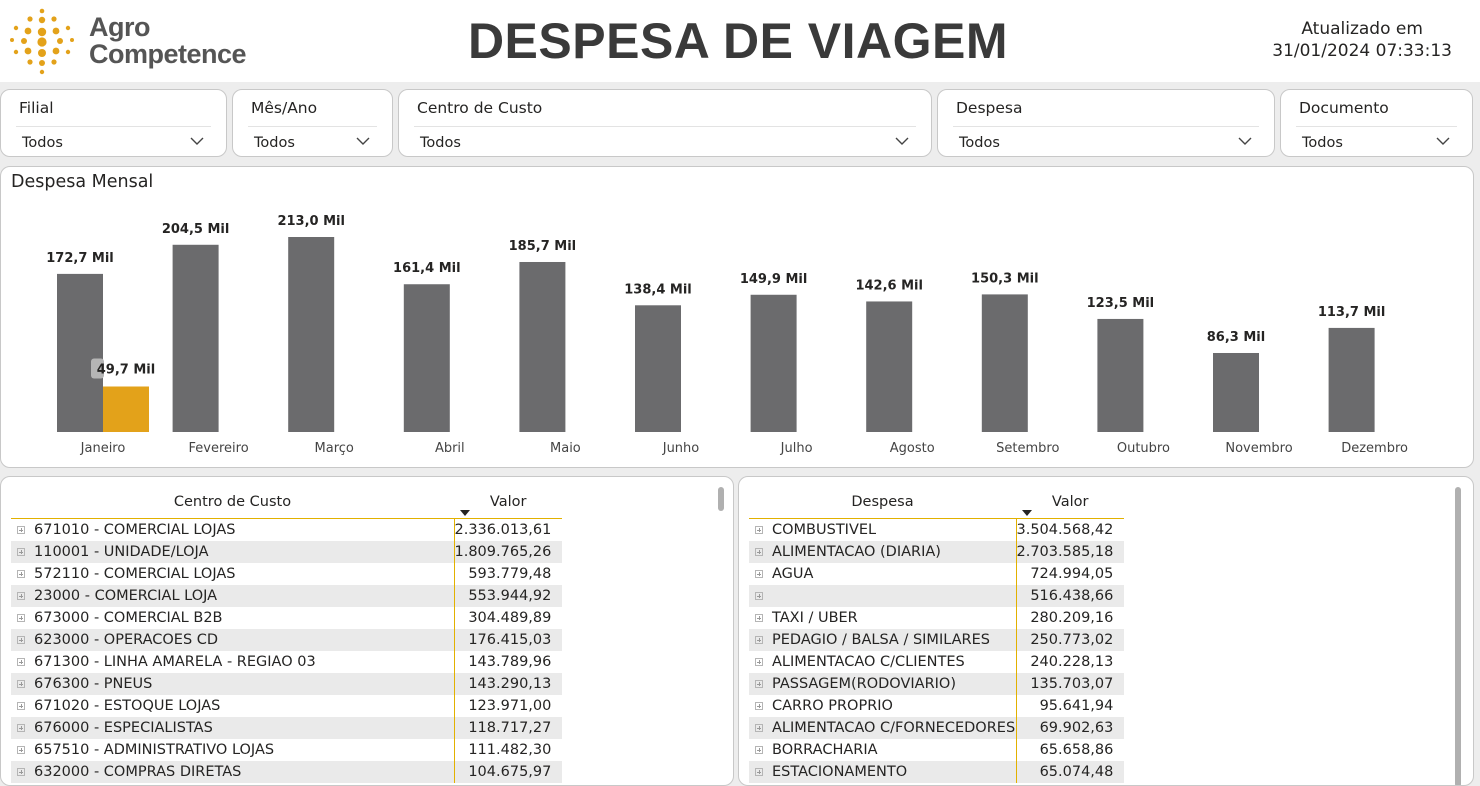 Image resolution: width=1480 pixels, height=786 pixels. I want to click on table-row: ALIMENTACAO (DIARIA) 2.703.585,18, so click(937, 552).